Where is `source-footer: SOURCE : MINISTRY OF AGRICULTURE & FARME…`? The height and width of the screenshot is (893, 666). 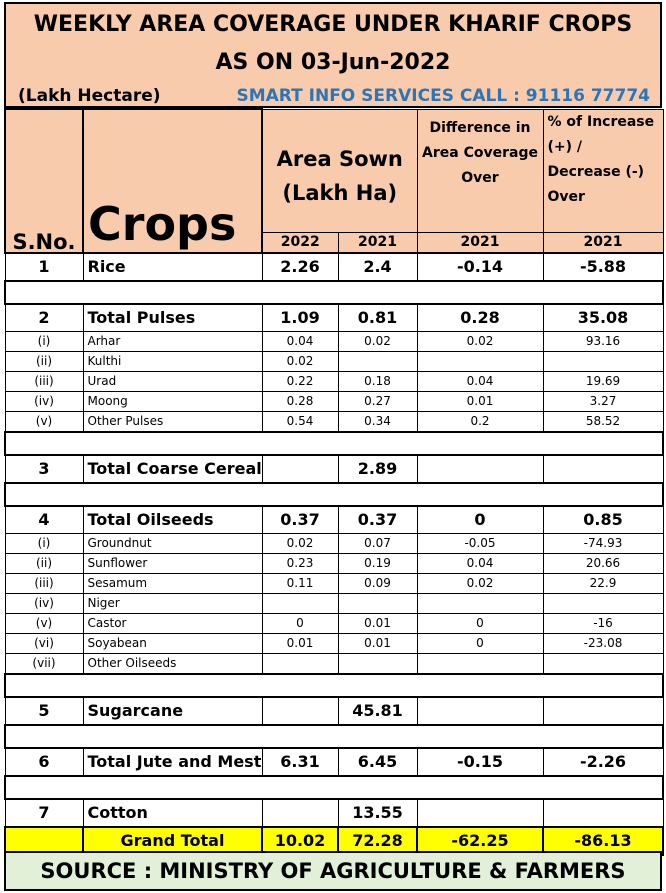
source-footer: SOURCE : MINISTRY OF AGRICULTURE & FARME… is located at coordinates (333, 871).